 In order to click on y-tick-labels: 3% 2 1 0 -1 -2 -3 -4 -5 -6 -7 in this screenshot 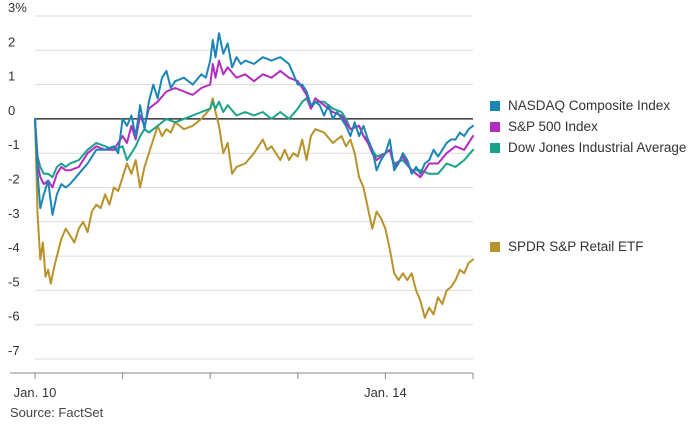, I will do `click(17, 179)`.